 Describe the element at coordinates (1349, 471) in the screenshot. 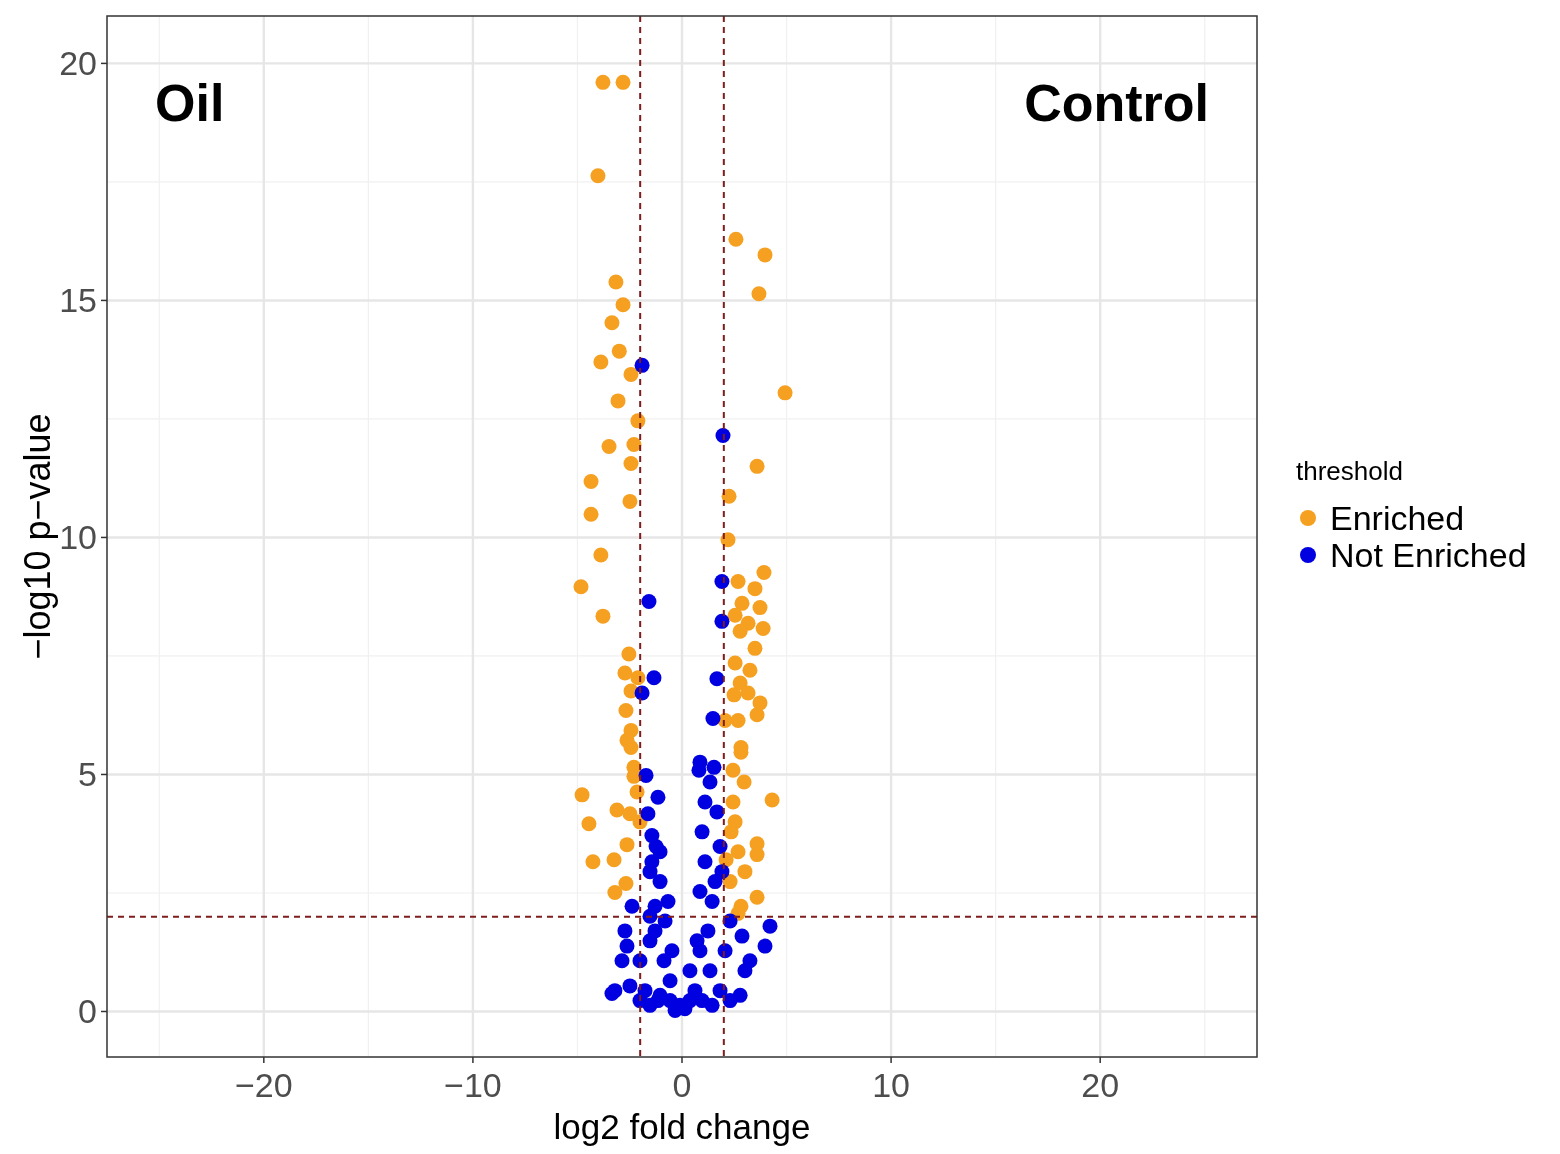

I see `legend-title: threshold` at that location.